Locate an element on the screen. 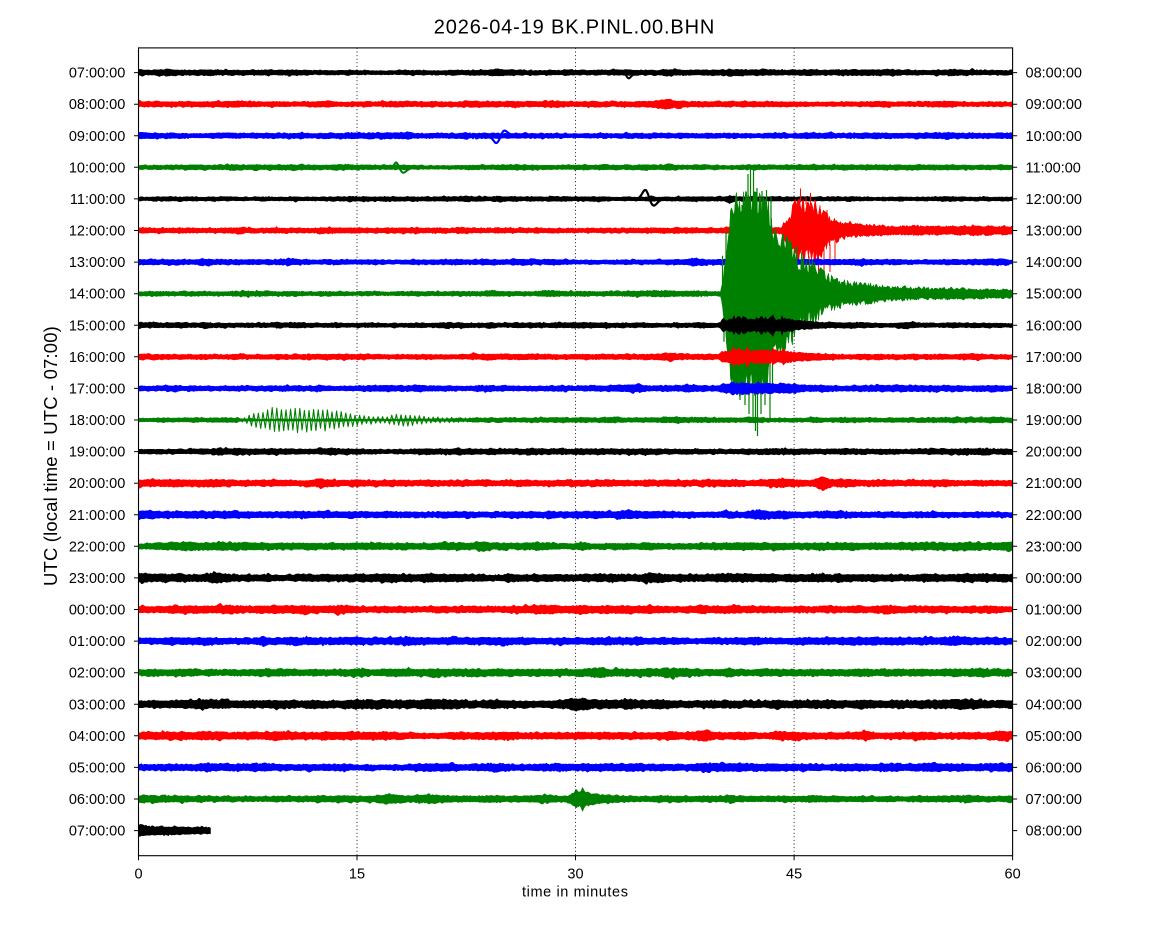 This screenshot has width=1150, height=950. svg-text: 2026-04-19 BK.PINL.00.BHN is located at coordinates (574, 28).